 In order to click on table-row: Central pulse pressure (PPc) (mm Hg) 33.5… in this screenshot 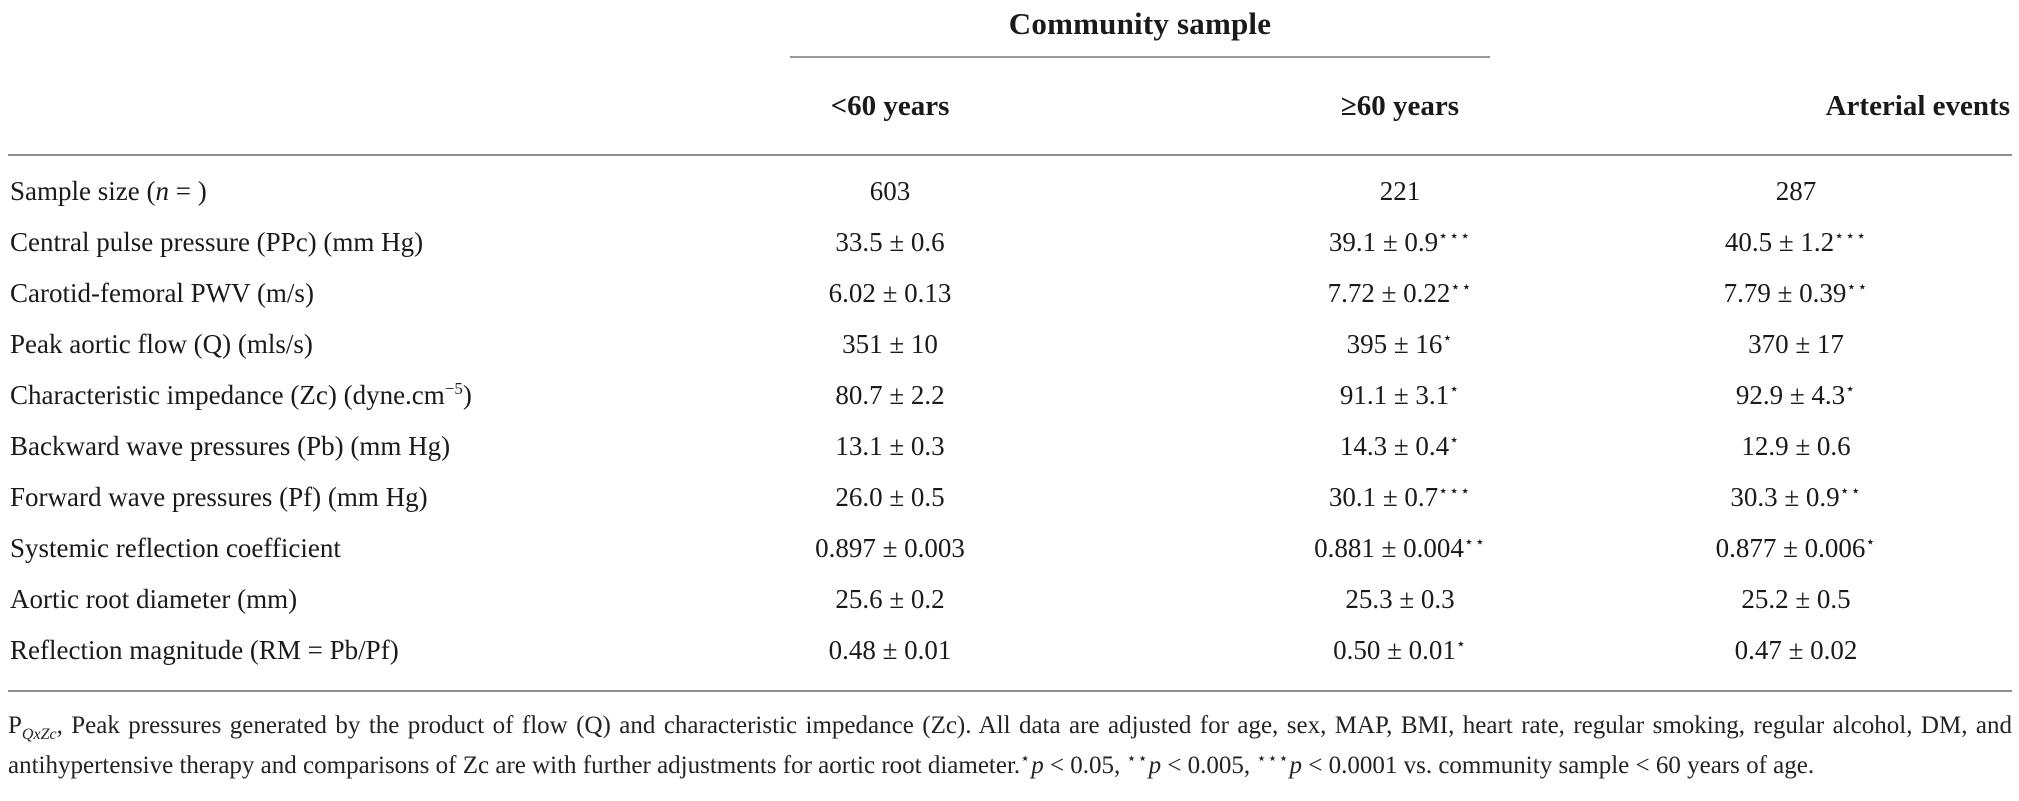, I will do `click(1010, 242)`.